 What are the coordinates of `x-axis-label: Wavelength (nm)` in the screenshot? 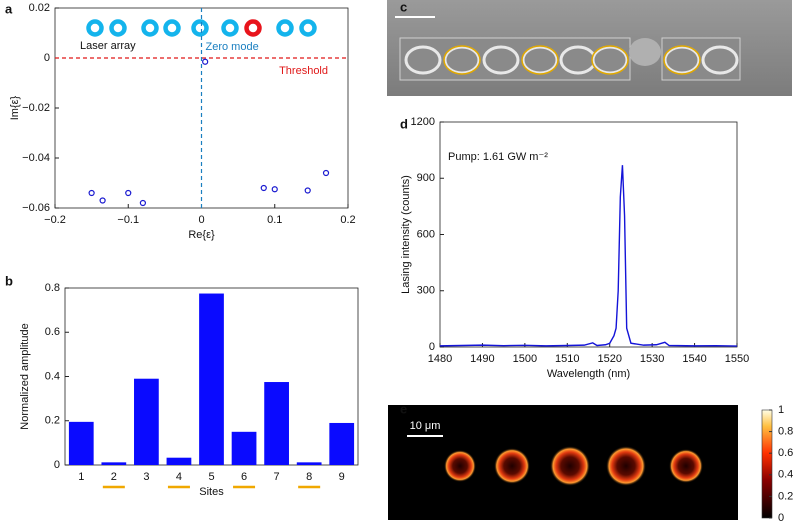 It's located at (588, 374).